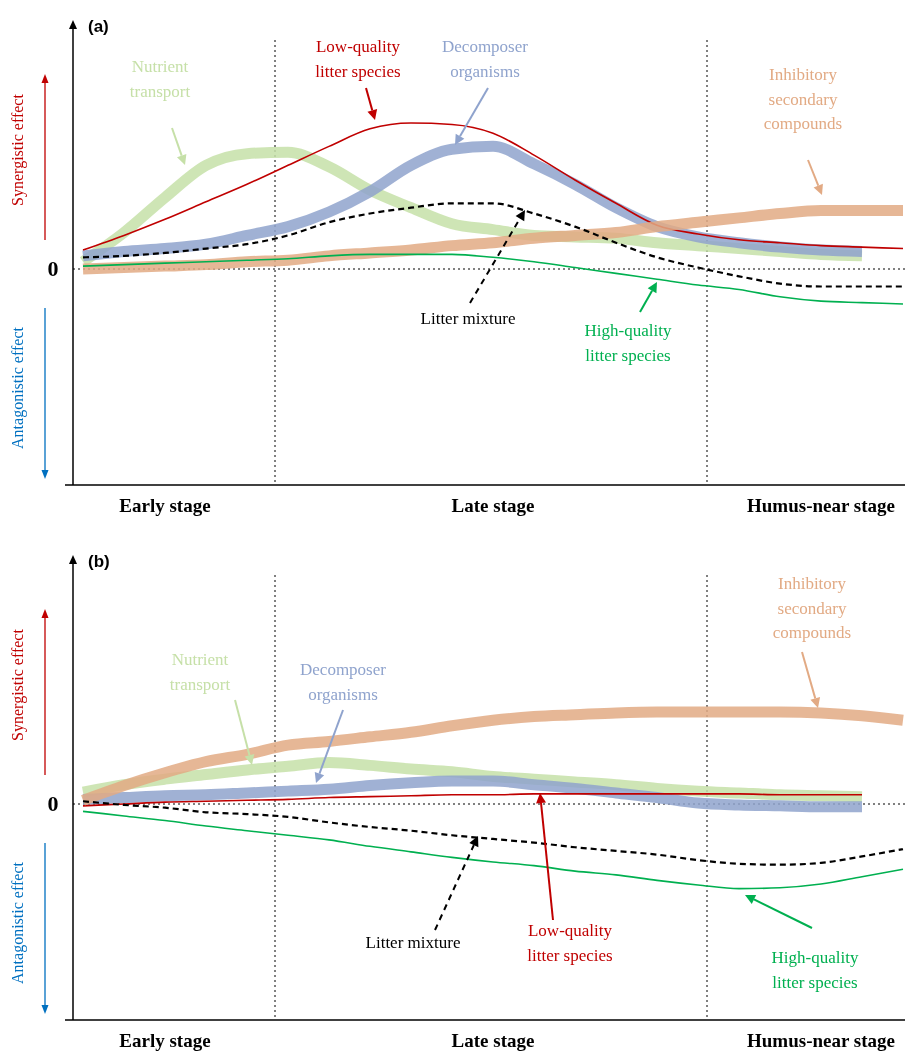  Describe the element at coordinates (98, 26) in the screenshot. I see `chart-title: (a)` at that location.